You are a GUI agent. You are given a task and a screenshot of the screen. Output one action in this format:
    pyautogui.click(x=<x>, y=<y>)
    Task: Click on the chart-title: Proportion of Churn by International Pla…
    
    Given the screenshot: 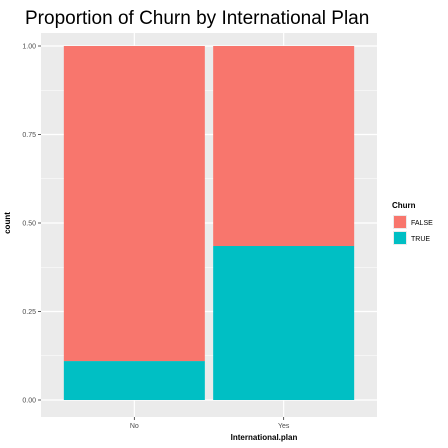 What is the action you would take?
    pyautogui.click(x=197, y=18)
    